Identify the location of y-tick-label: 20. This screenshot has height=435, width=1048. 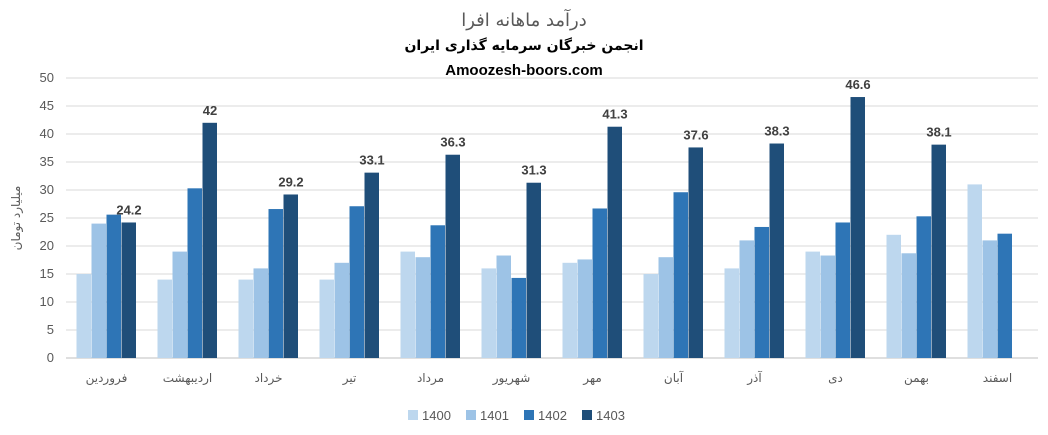
(47, 245).